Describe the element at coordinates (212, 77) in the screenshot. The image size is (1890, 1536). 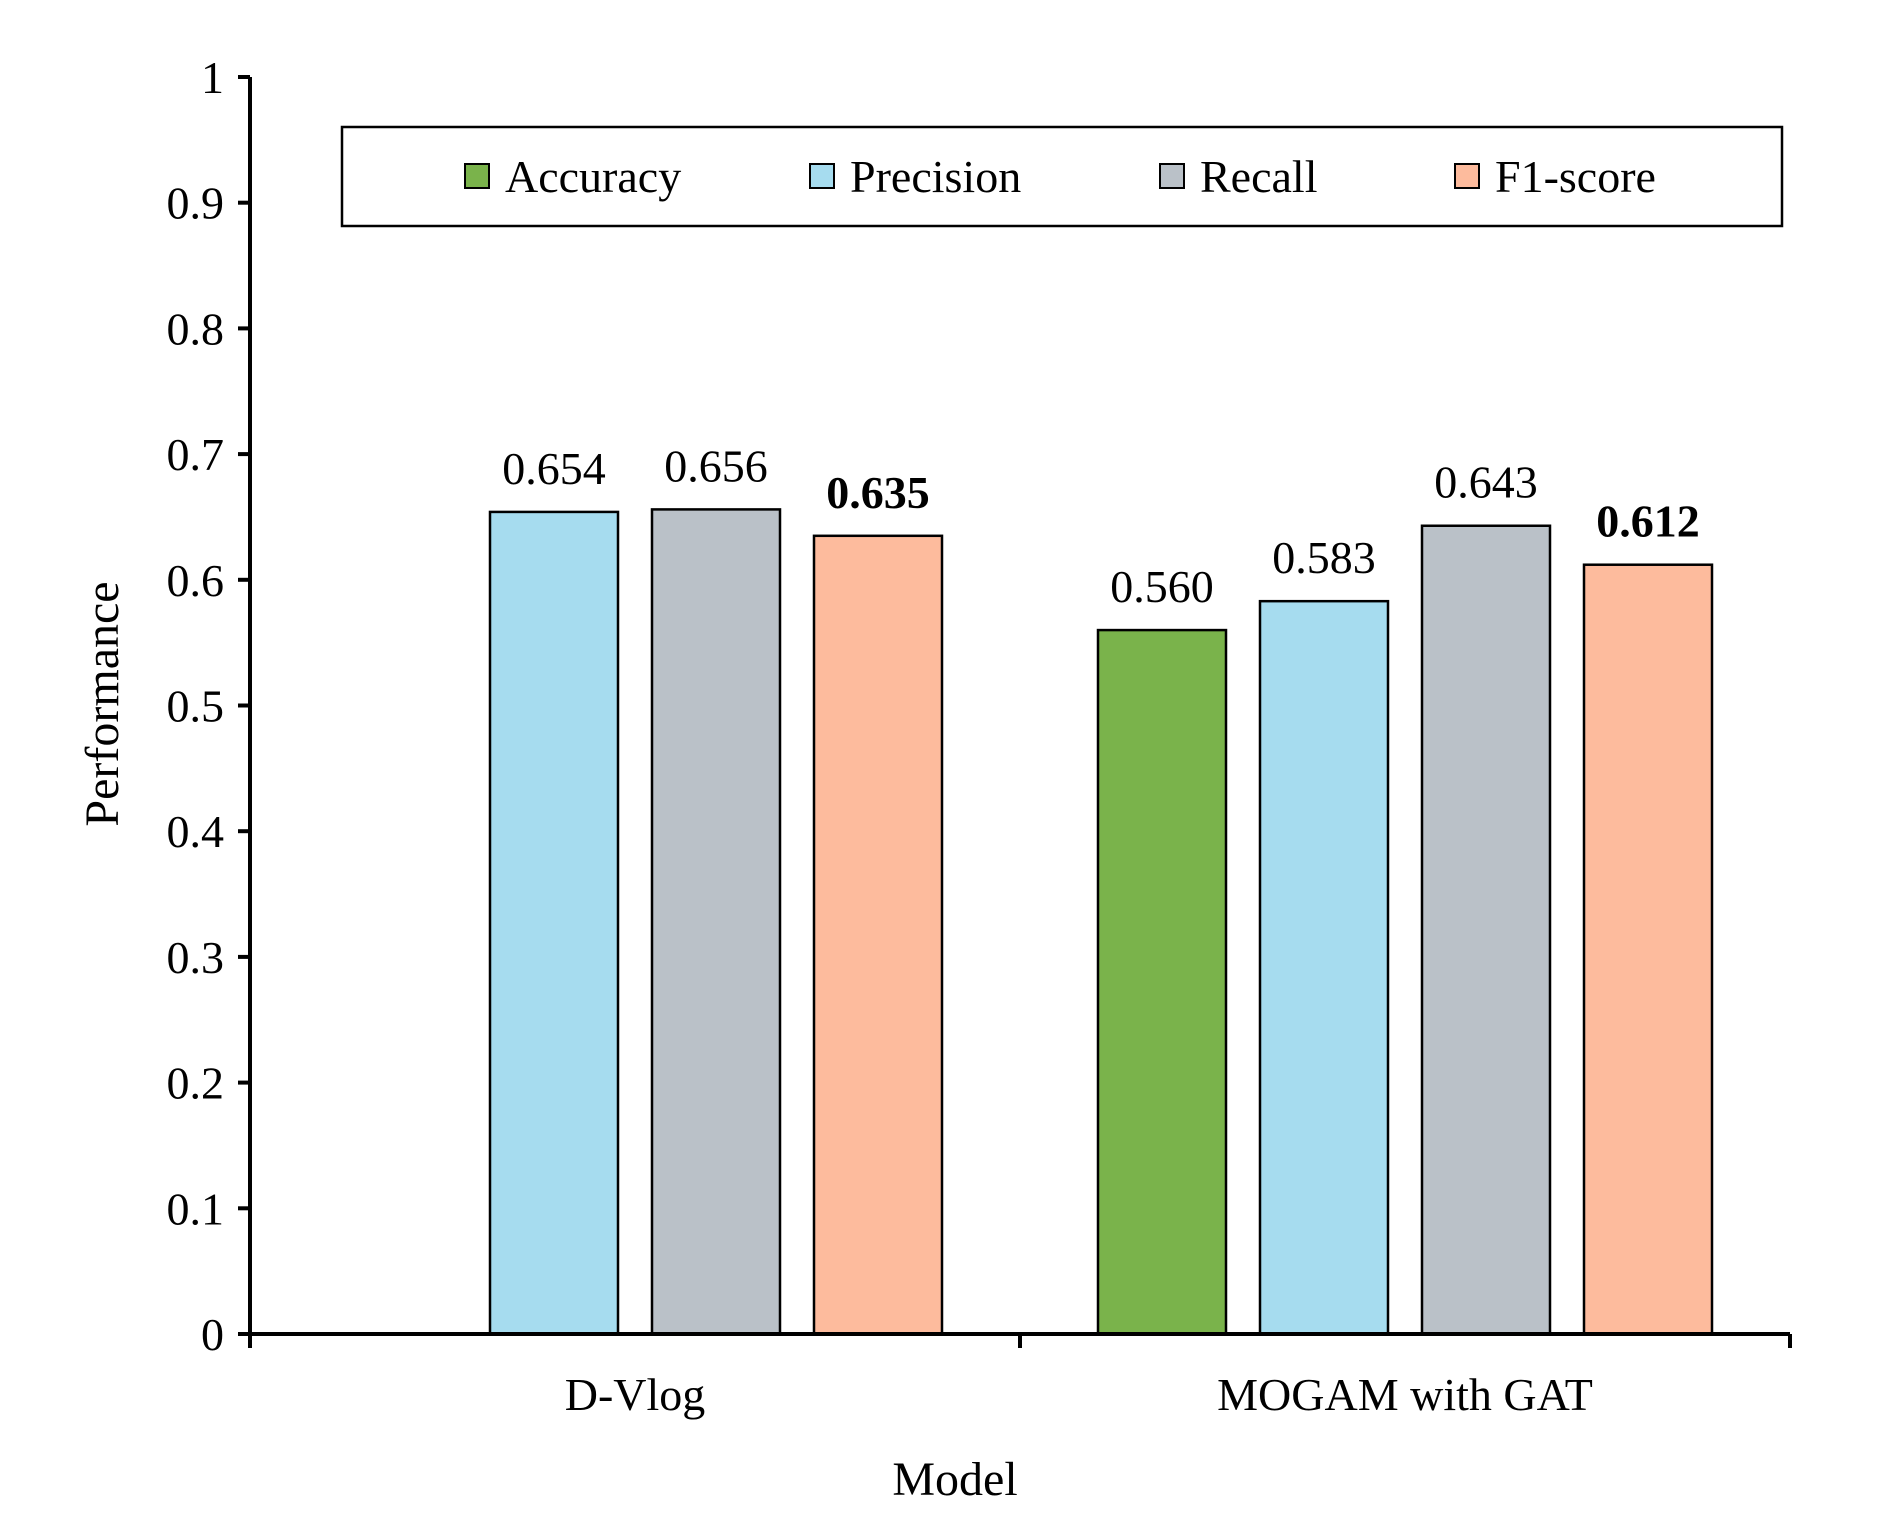
I see `y-tick-label: 1` at that location.